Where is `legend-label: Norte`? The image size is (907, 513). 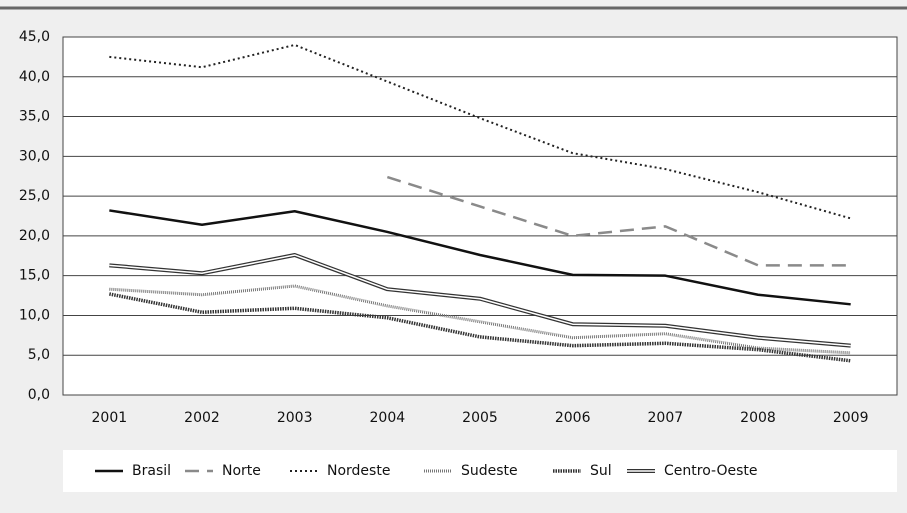
legend-label: Norte is located at coordinates (241, 471).